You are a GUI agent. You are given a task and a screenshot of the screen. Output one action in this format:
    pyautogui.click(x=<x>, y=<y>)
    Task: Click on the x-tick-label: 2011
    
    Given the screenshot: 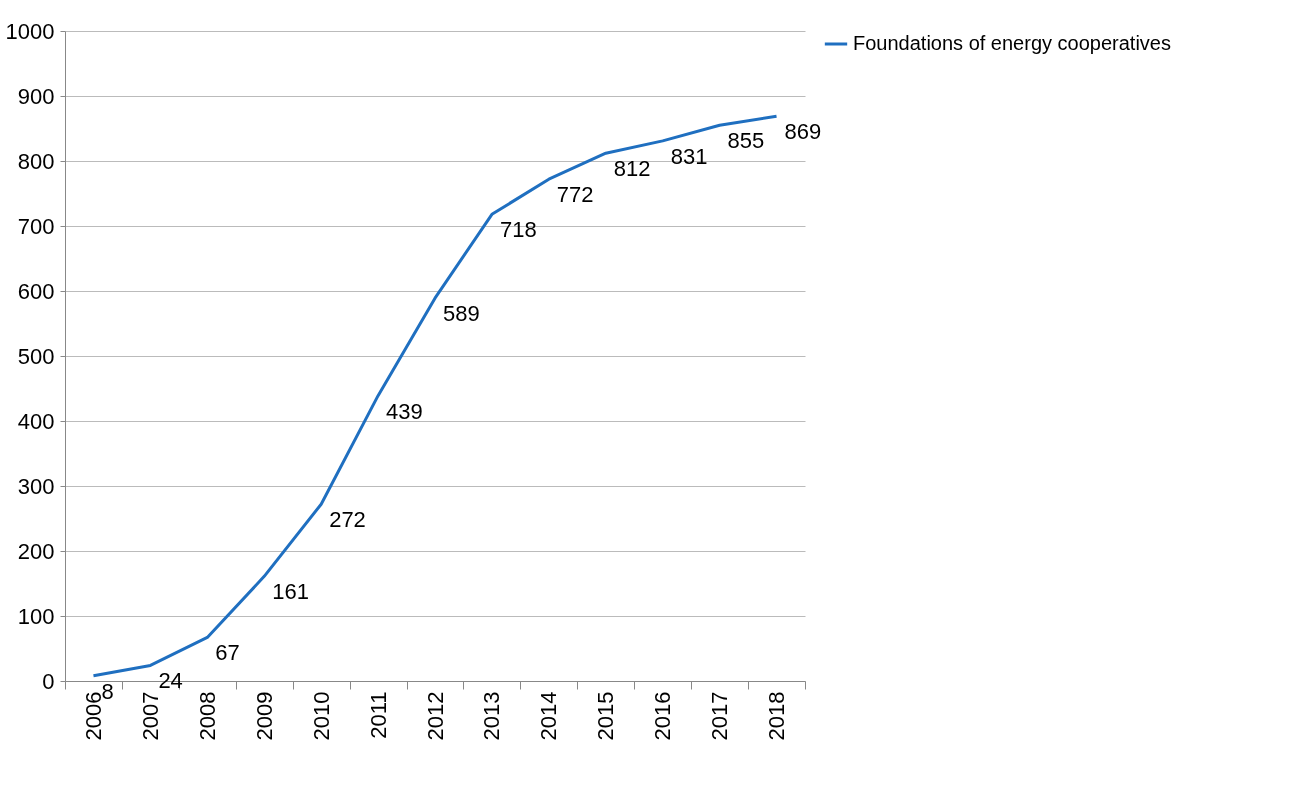 What is the action you would take?
    pyautogui.click(x=378, y=715)
    